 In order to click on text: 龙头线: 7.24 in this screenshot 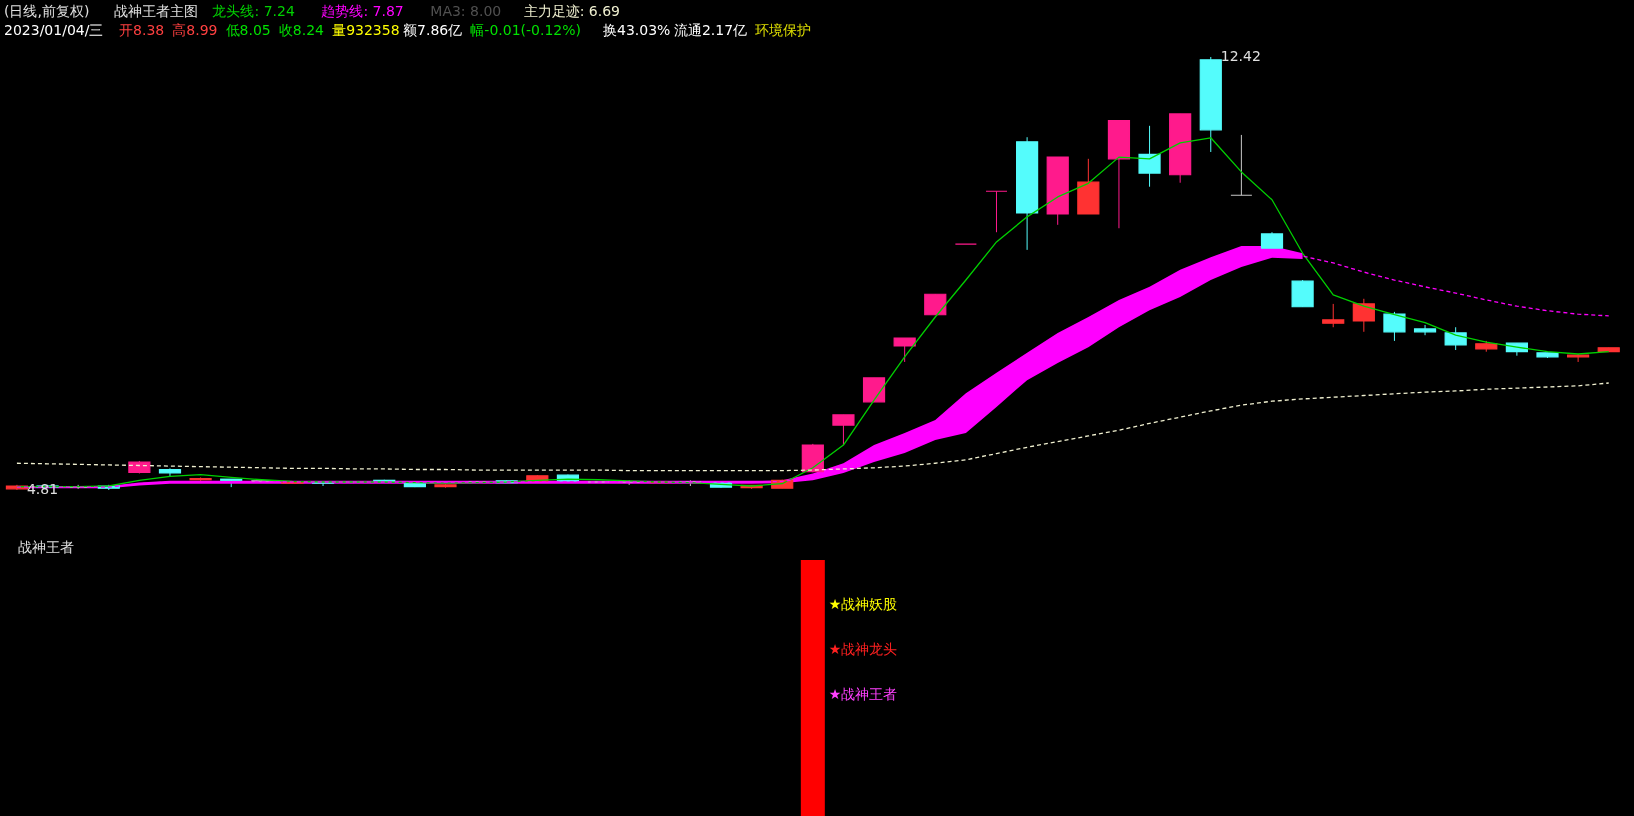, I will do `click(253, 11)`.